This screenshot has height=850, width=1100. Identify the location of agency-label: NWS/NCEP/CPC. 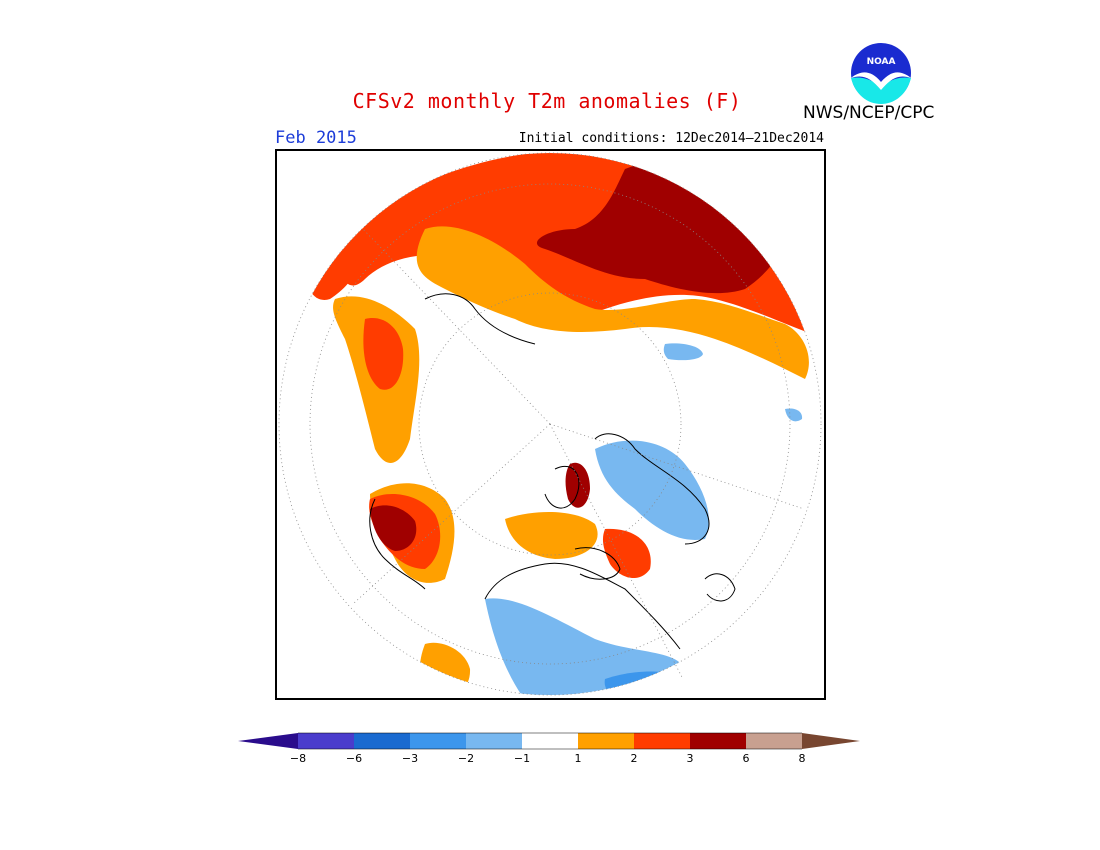
(869, 113).